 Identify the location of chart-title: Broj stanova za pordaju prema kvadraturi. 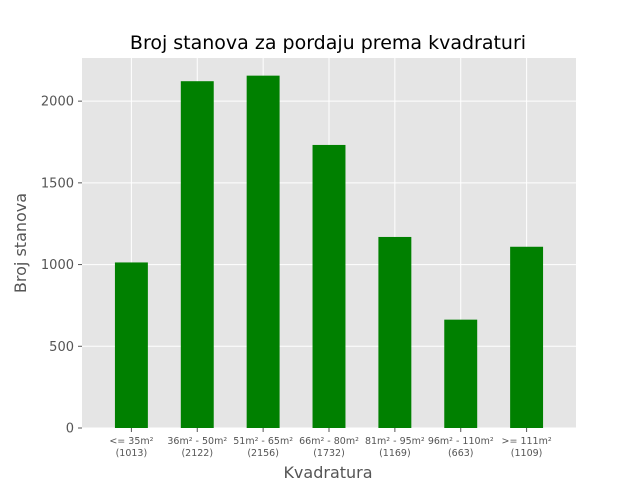
(328, 43).